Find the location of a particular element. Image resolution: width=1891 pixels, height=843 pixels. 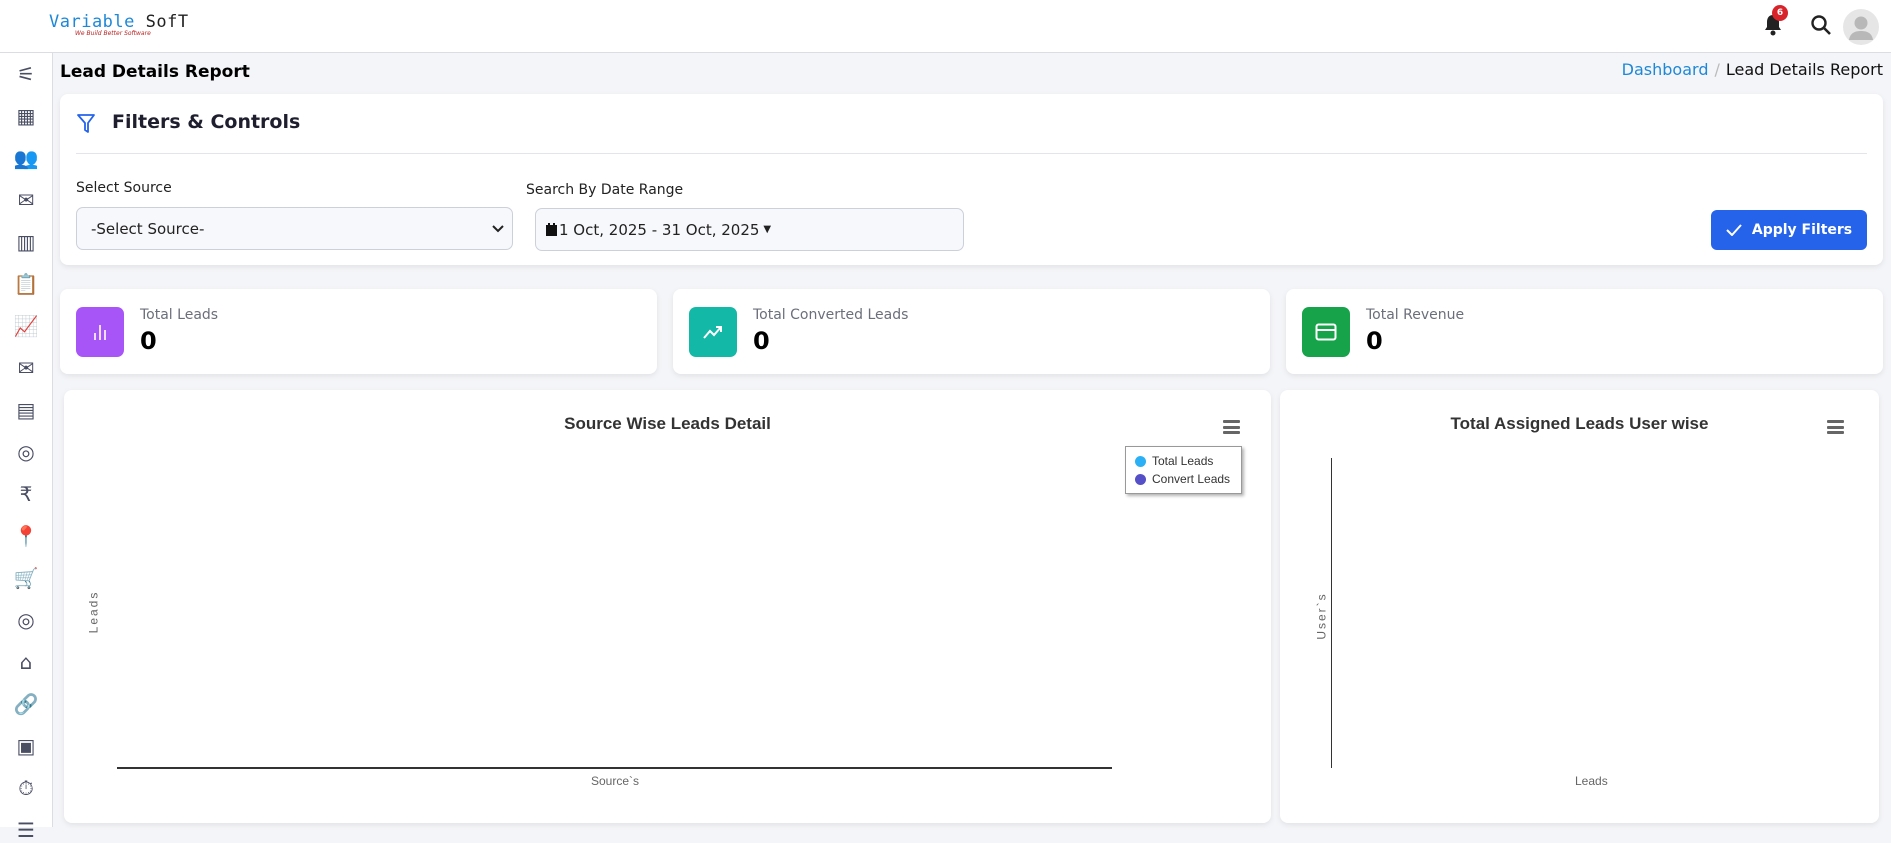

chart-title: Total Assigned Leads User wise is located at coordinates (1579, 423).